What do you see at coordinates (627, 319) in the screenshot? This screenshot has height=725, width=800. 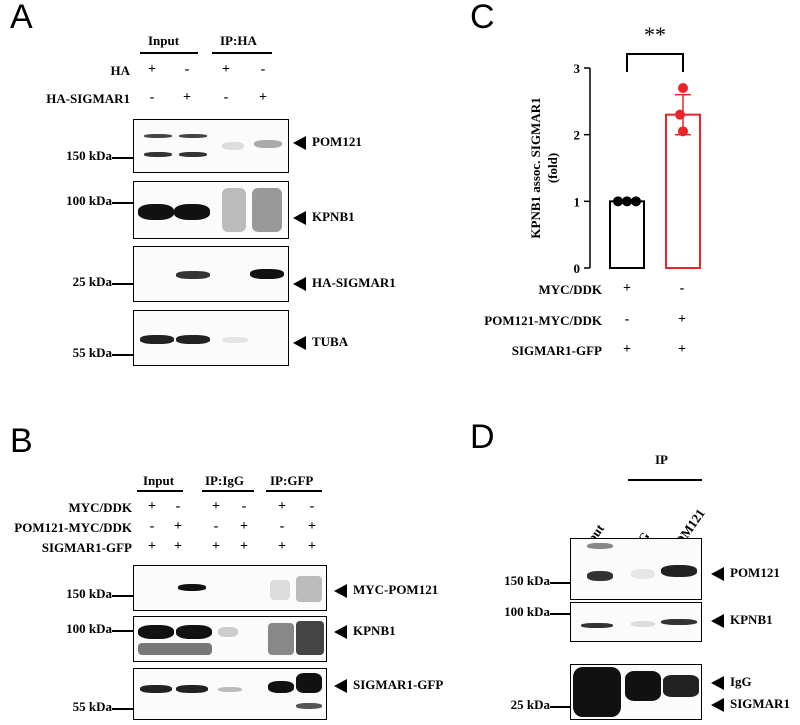 I see `panel-c-sign: -` at bounding box center [627, 319].